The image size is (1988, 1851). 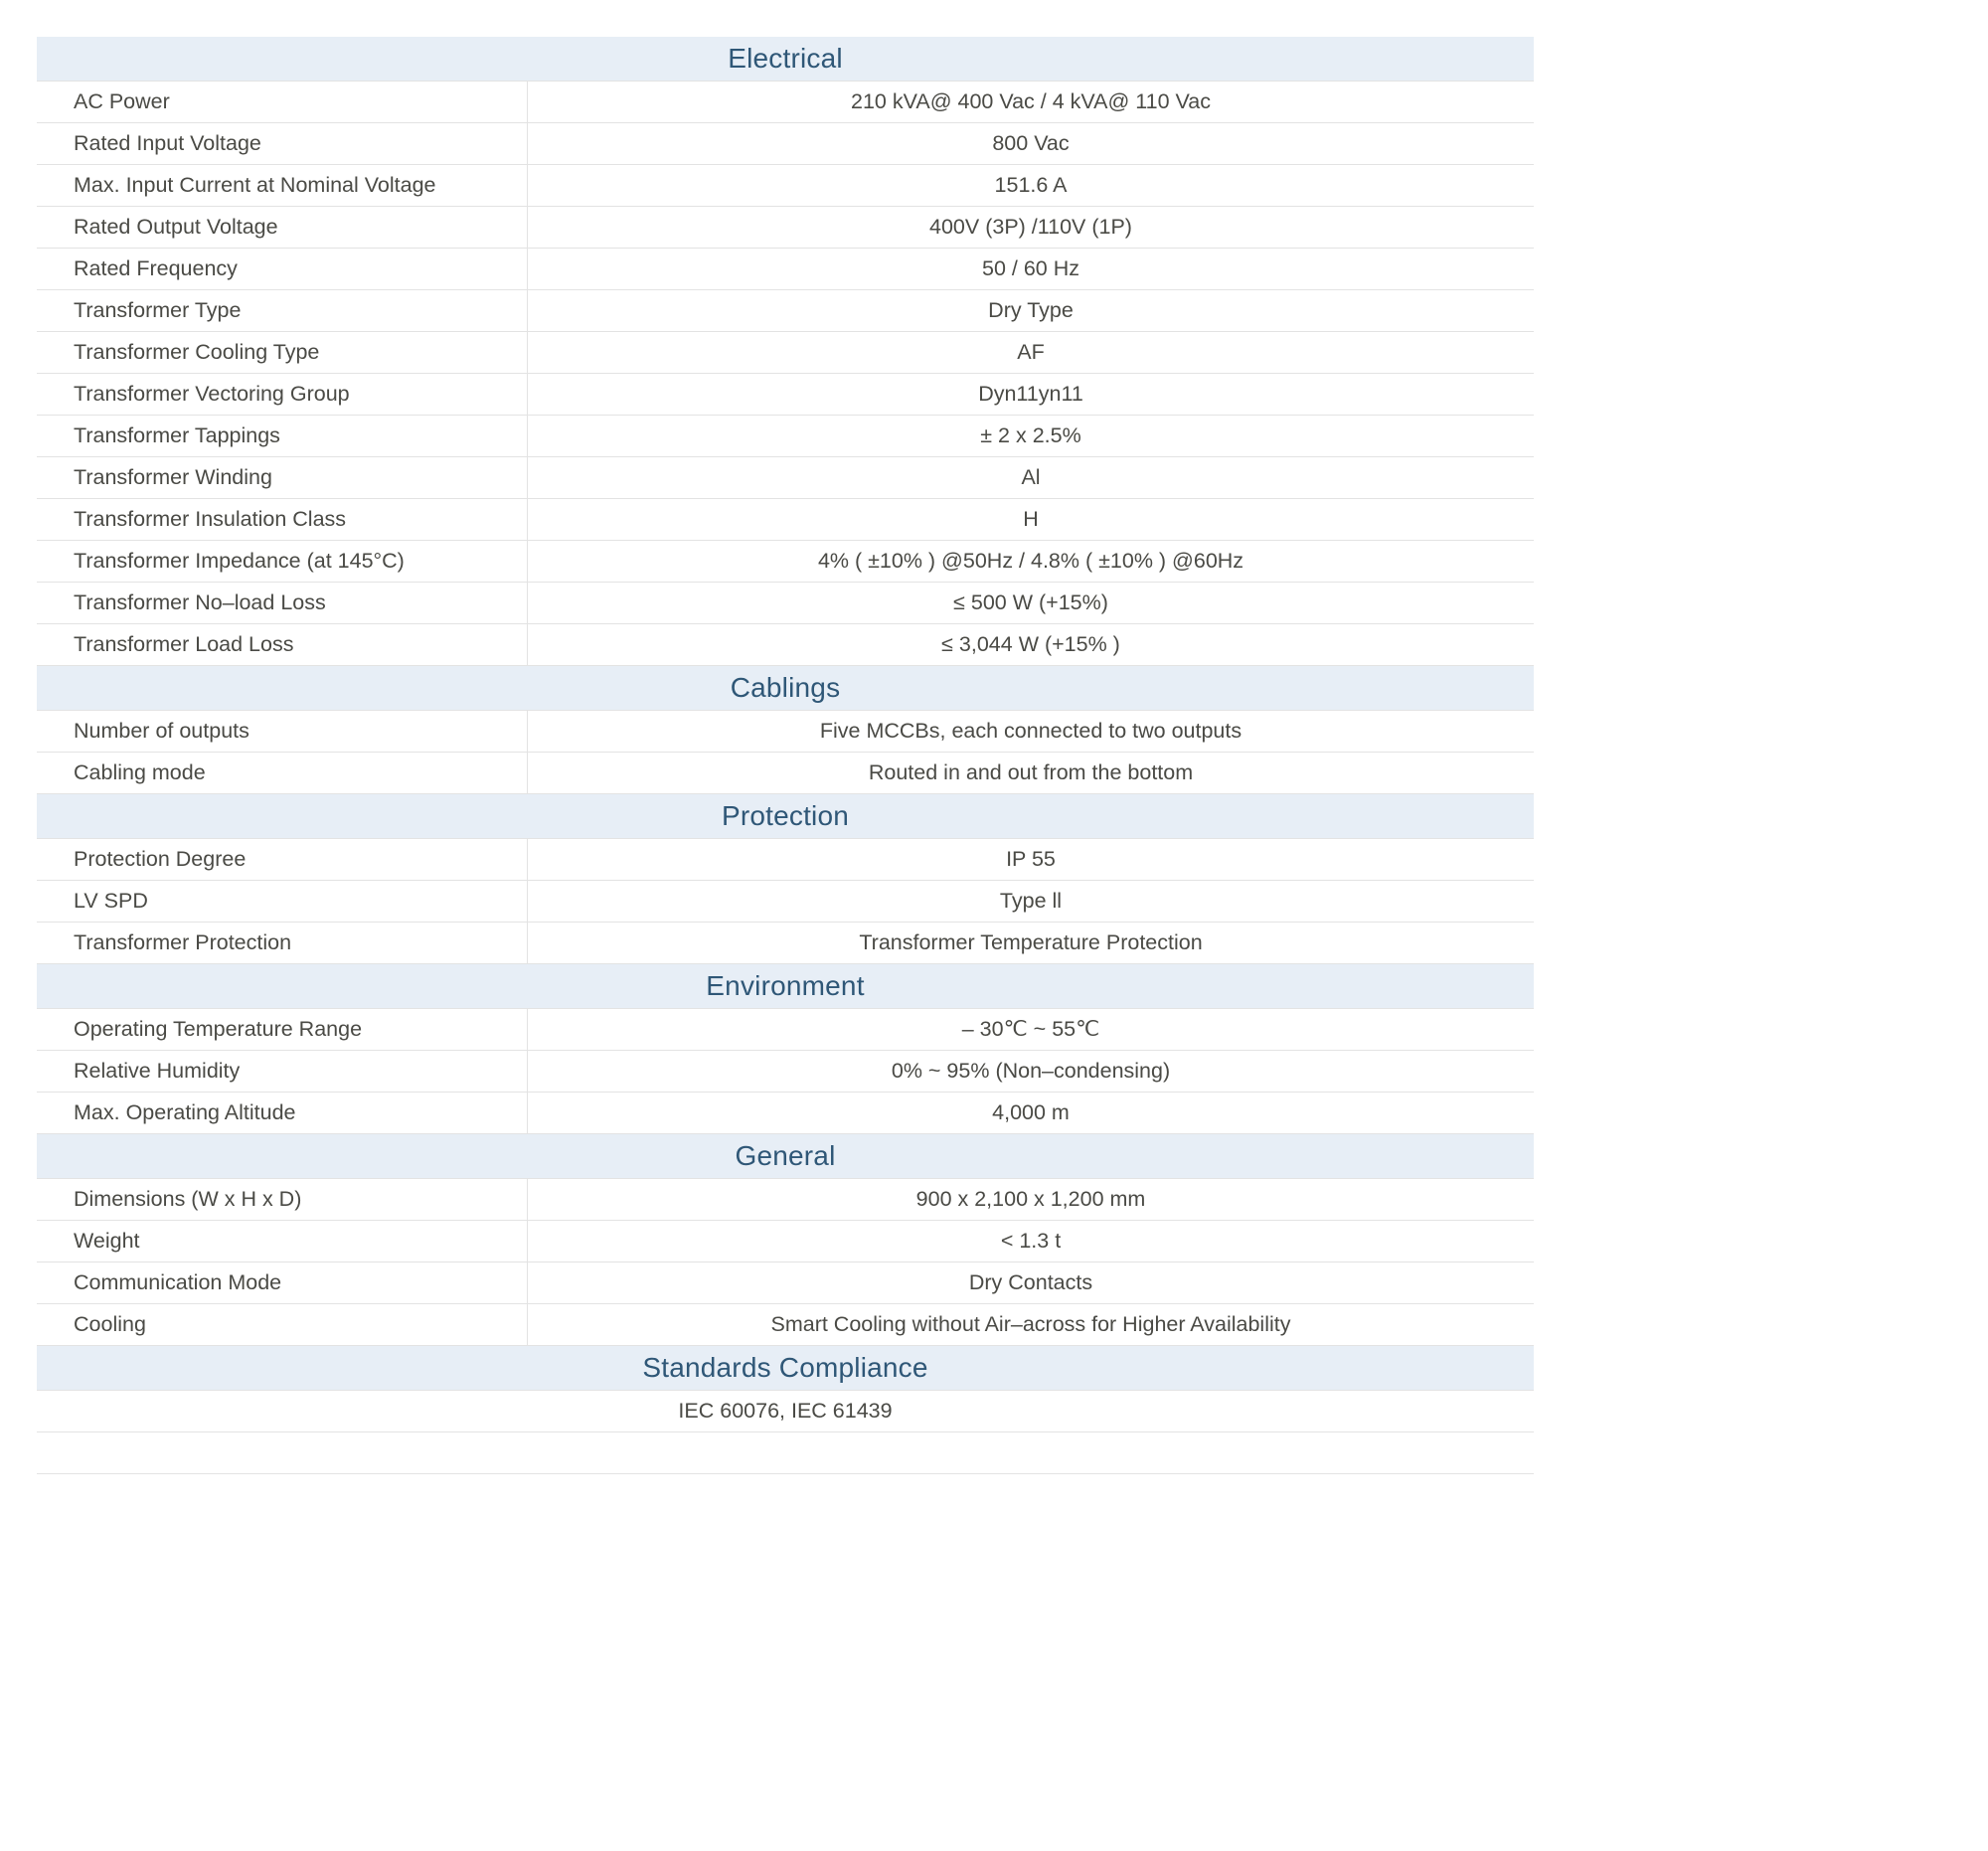 What do you see at coordinates (282, 1029) in the screenshot?
I see `spec-label: Operating Temperature Range` at bounding box center [282, 1029].